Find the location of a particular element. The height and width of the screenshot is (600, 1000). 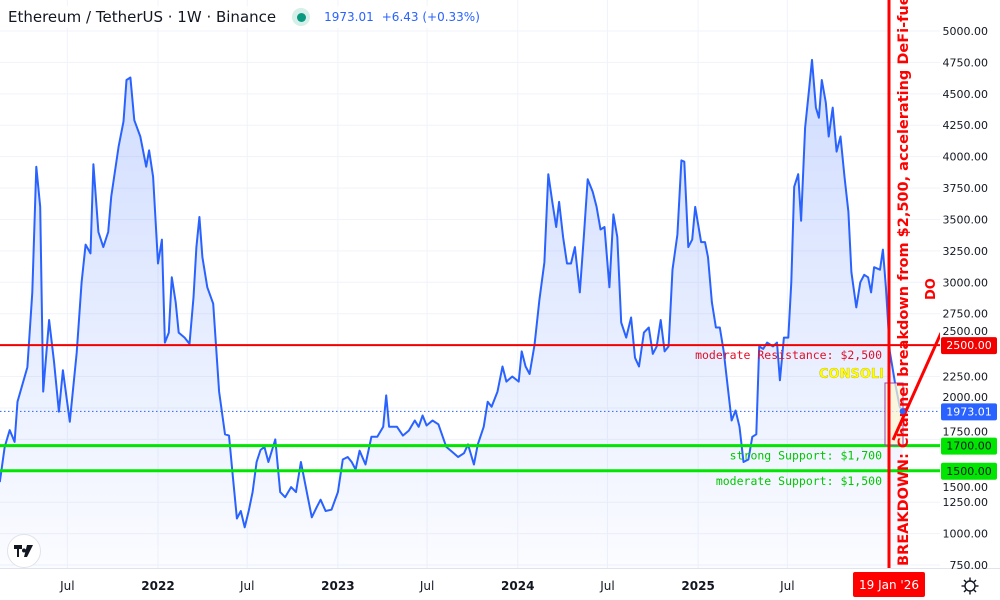

crosshair-date-tag: 19 Jan '26 is located at coordinates (889, 584).